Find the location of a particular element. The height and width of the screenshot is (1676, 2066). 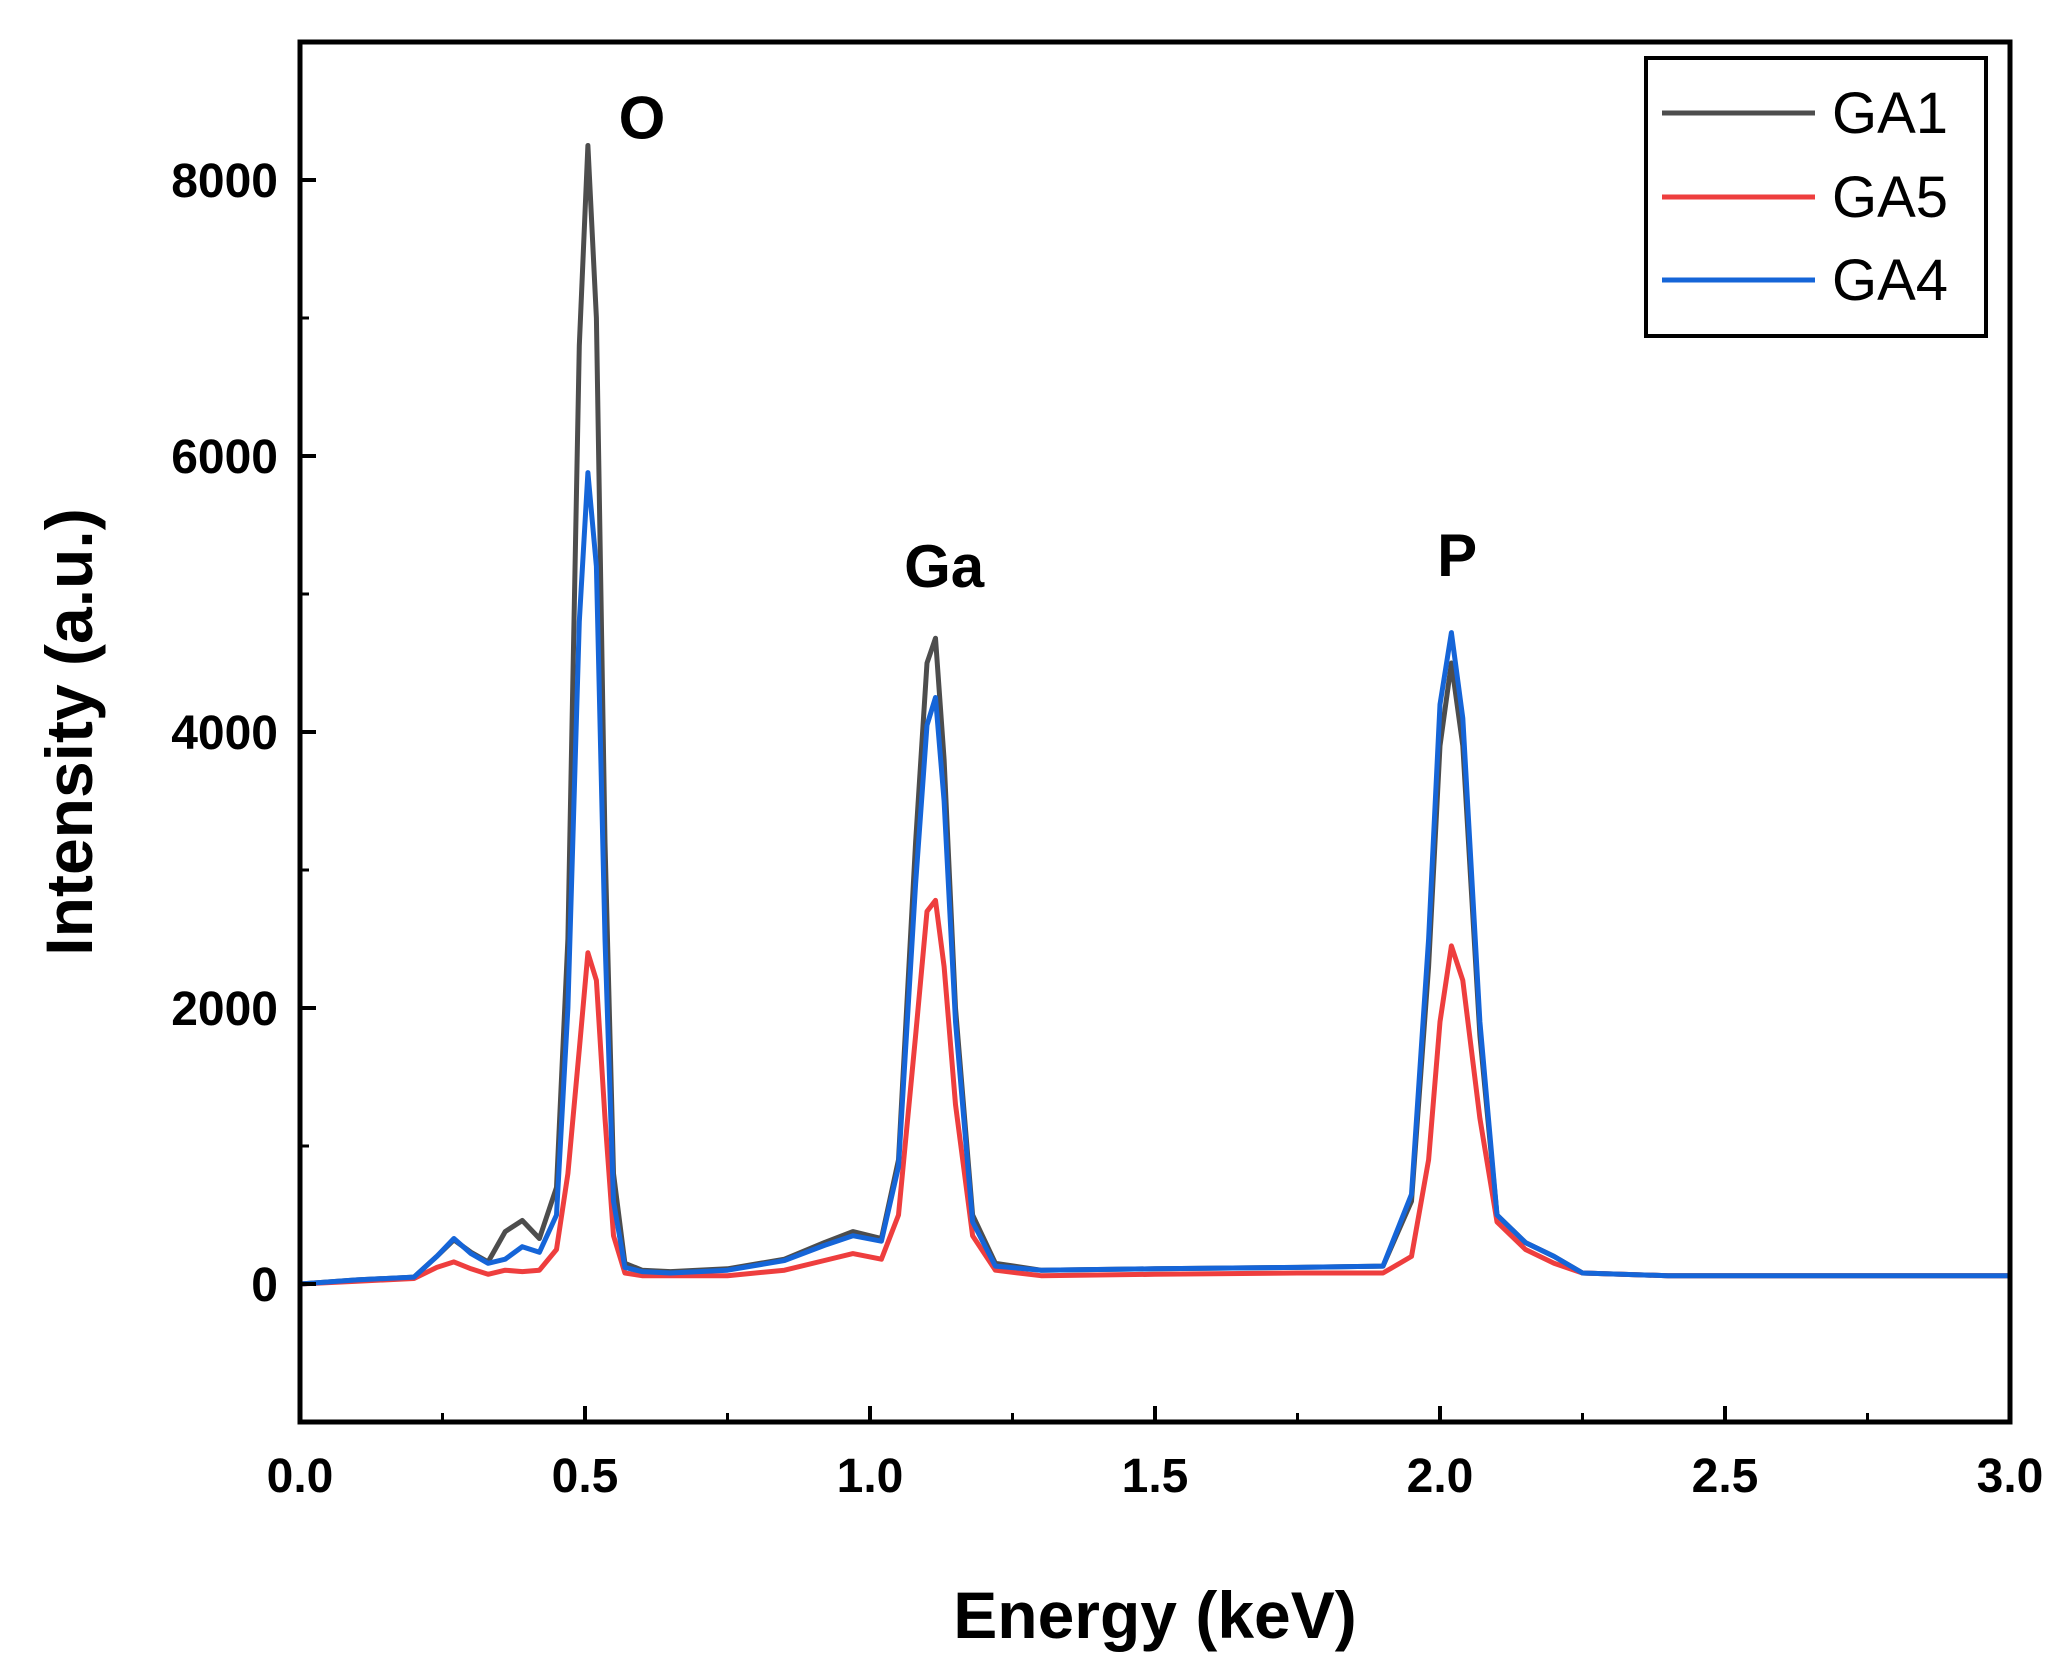

y-tick-label: 2000 is located at coordinates (224, 1009).